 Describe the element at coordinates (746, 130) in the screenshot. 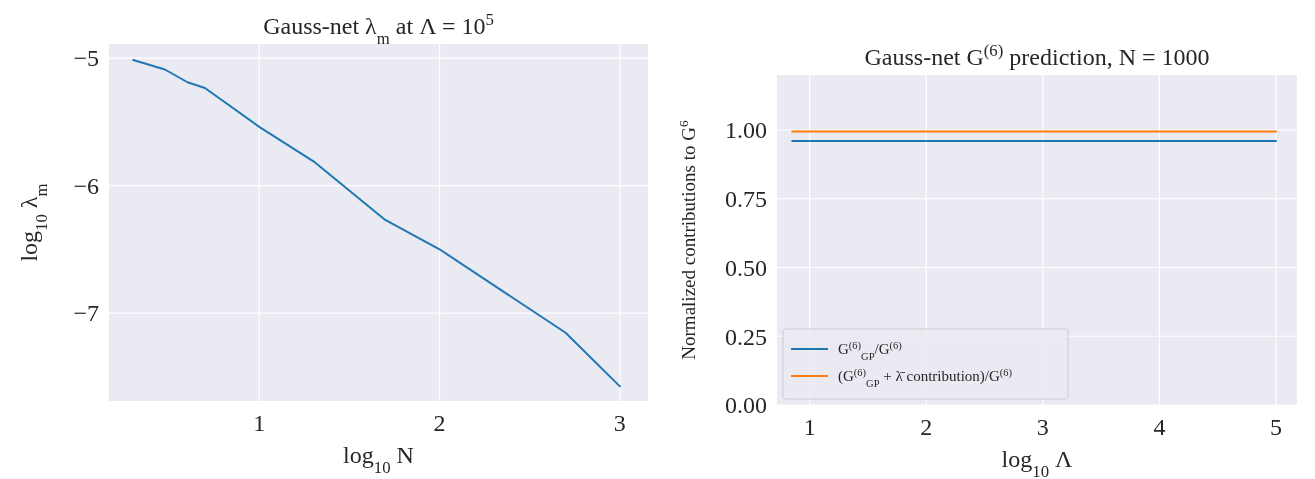

I see `y-tick-label: 1.00` at that location.